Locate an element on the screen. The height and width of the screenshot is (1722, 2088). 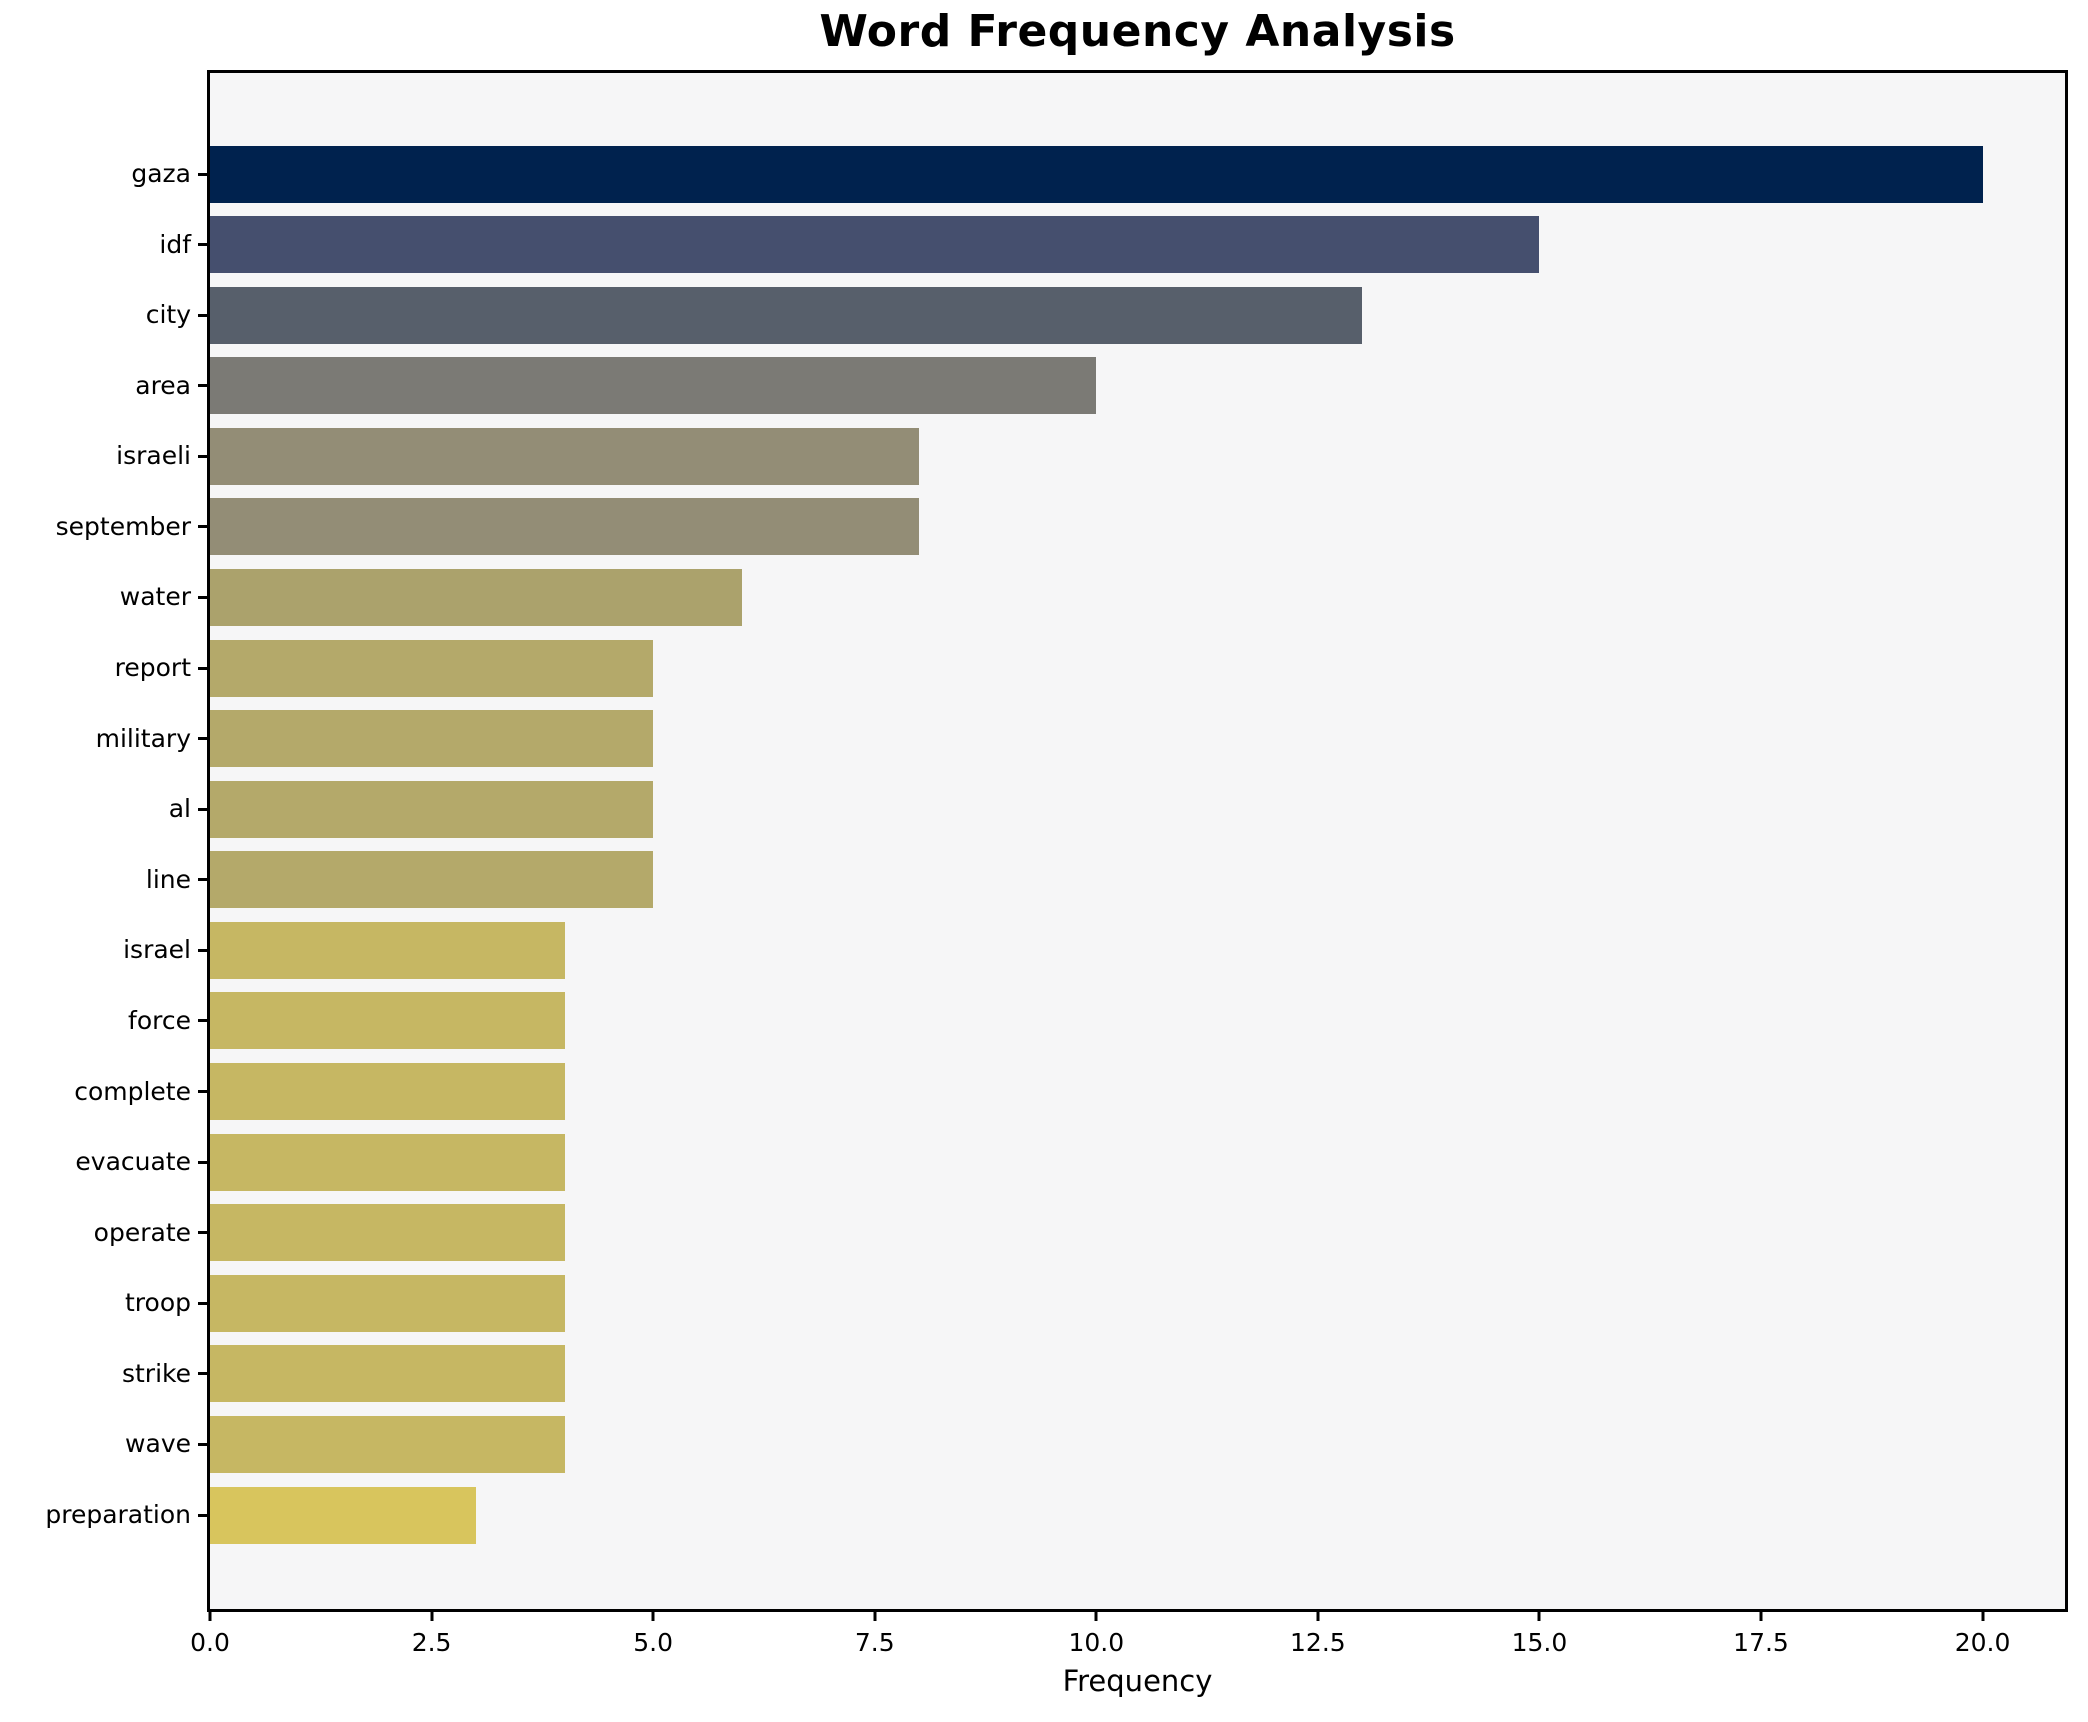
bar-preparation is located at coordinates (343, 1515).